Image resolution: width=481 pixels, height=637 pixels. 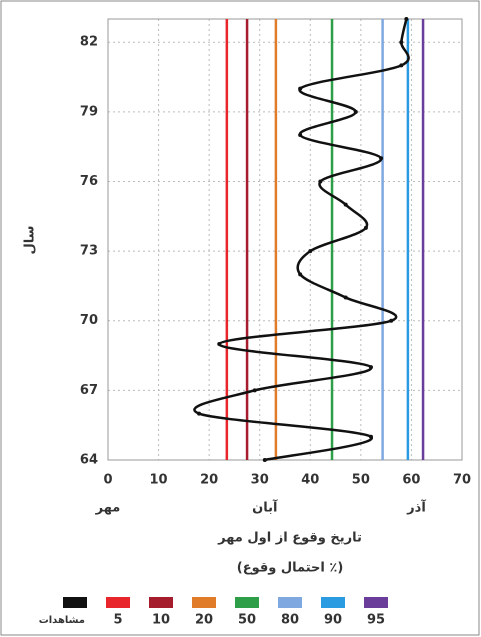 What do you see at coordinates (89, 111) in the screenshot?
I see `y-tick-label: 79` at bounding box center [89, 111].